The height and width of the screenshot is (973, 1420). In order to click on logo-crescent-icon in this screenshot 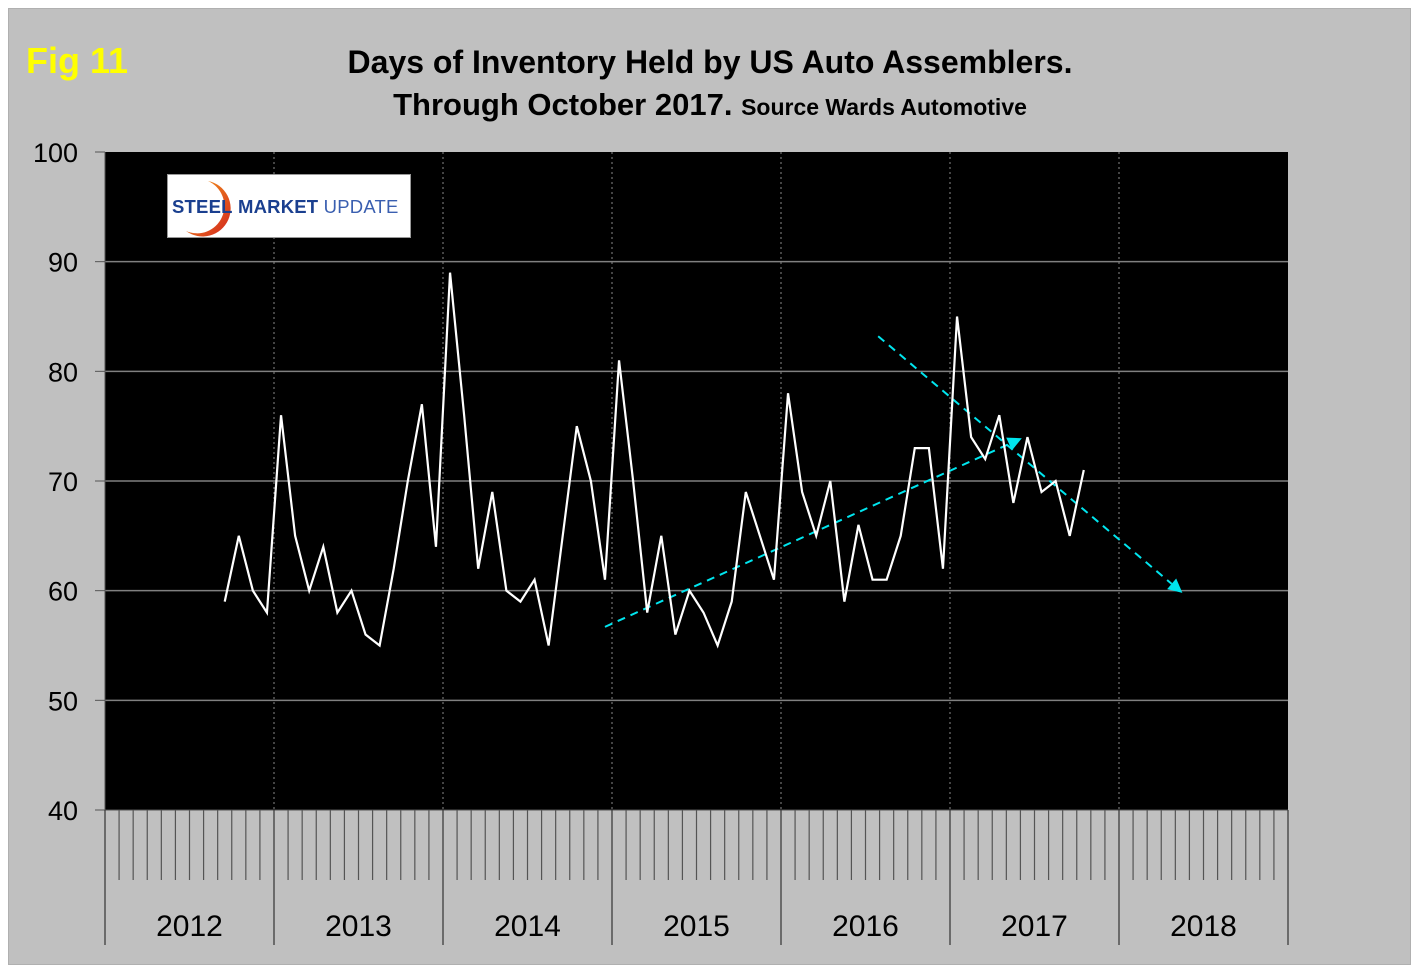, I will do `click(208, 209)`.